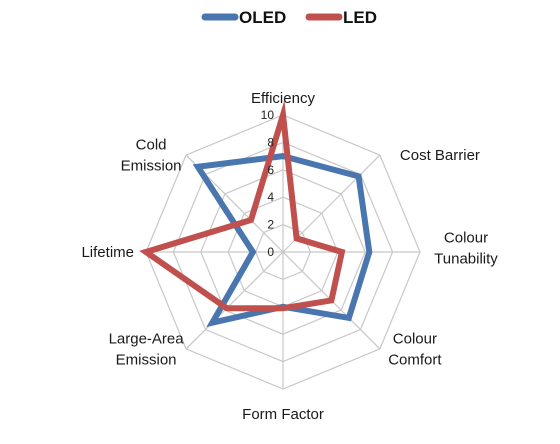 The width and height of the screenshot is (560, 444). I want to click on axis-label-cost-barrier: Cost Barrier, so click(440, 155).